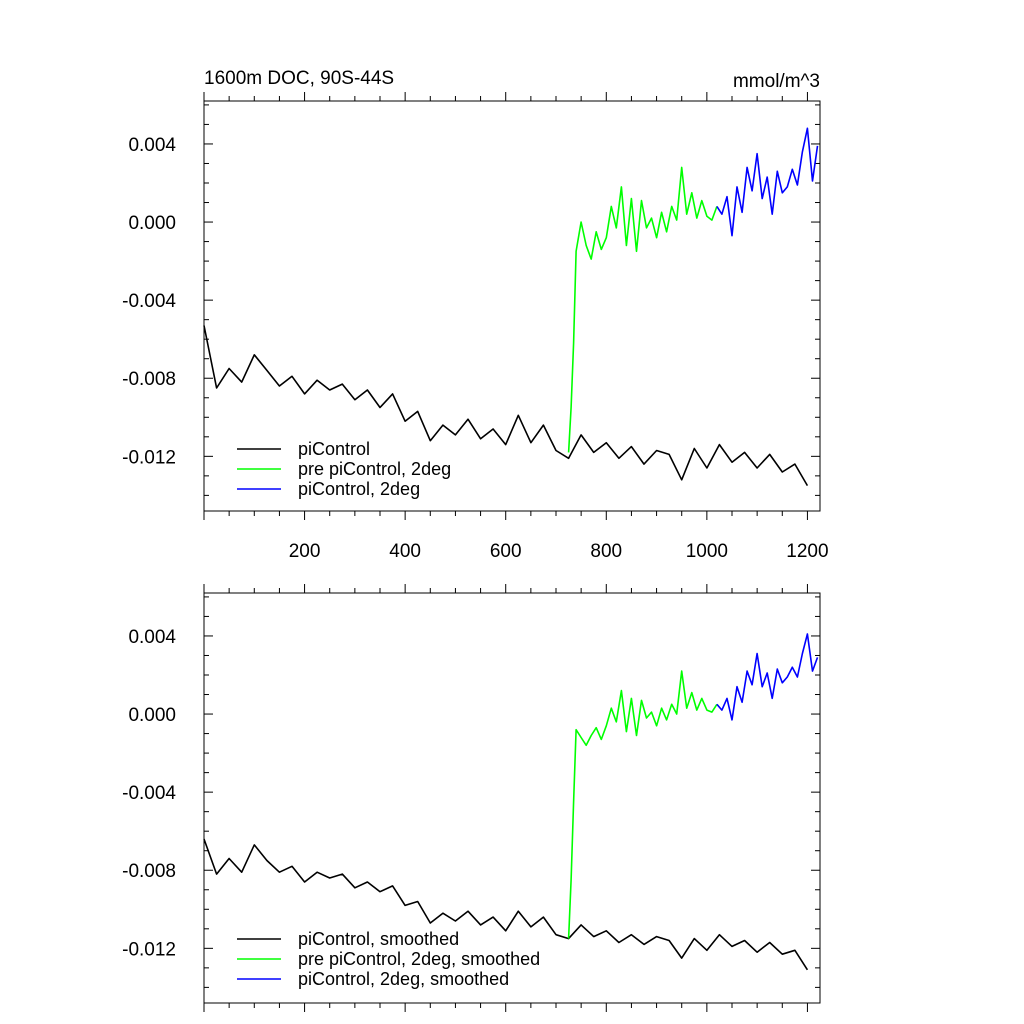  What do you see at coordinates (152, 145) in the screenshot?
I see `top-y-tick-label: 0.004` at bounding box center [152, 145].